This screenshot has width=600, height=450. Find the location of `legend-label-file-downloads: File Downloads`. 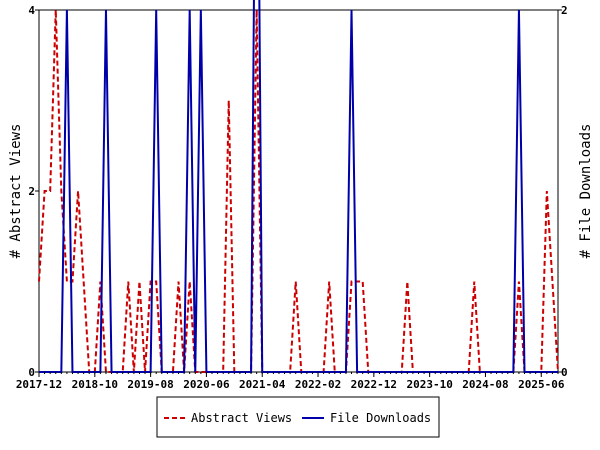

legend-label-file-downloads: File Downloads is located at coordinates (380, 418).